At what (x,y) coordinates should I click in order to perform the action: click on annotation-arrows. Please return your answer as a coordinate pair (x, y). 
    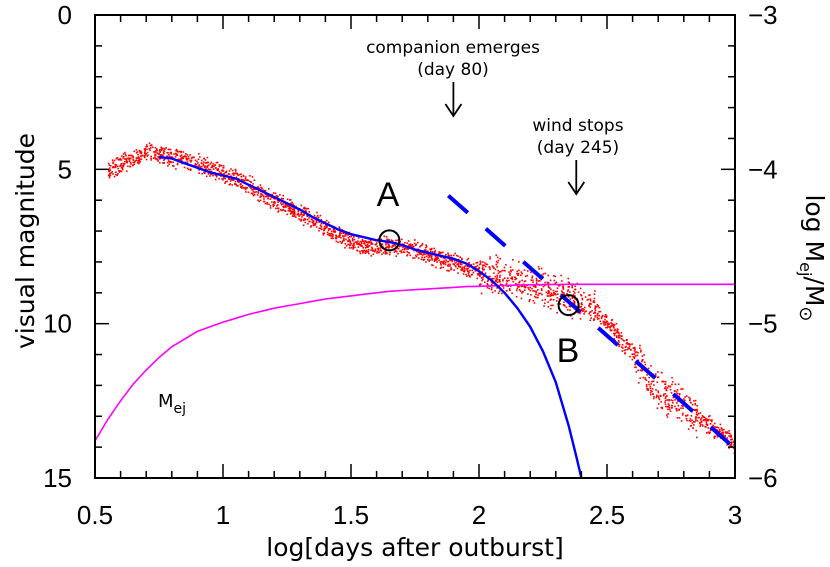
    Looking at the image, I should click on (515, 139).